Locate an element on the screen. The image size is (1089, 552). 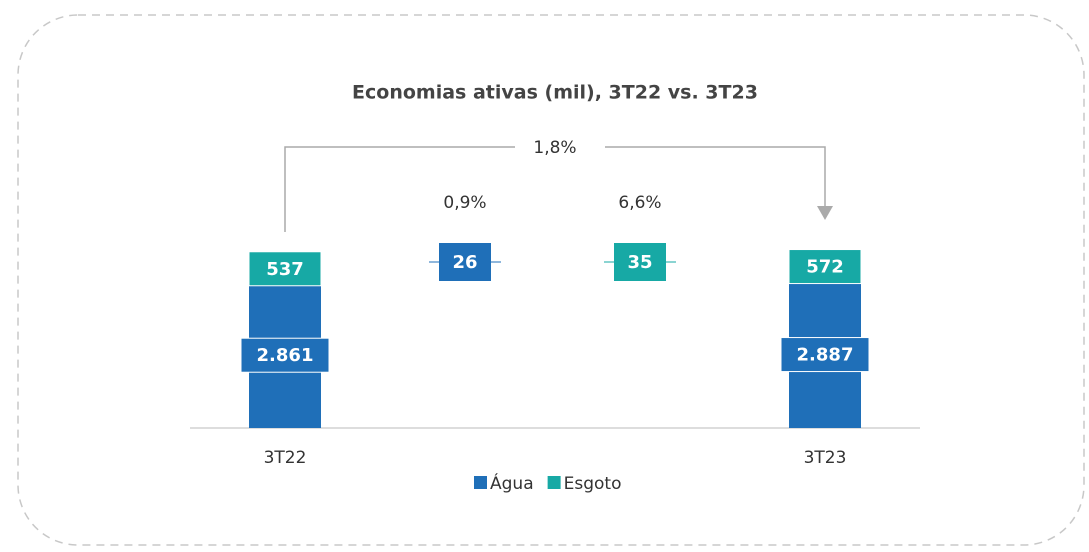
annotation: 1,8% is located at coordinates (554, 148).